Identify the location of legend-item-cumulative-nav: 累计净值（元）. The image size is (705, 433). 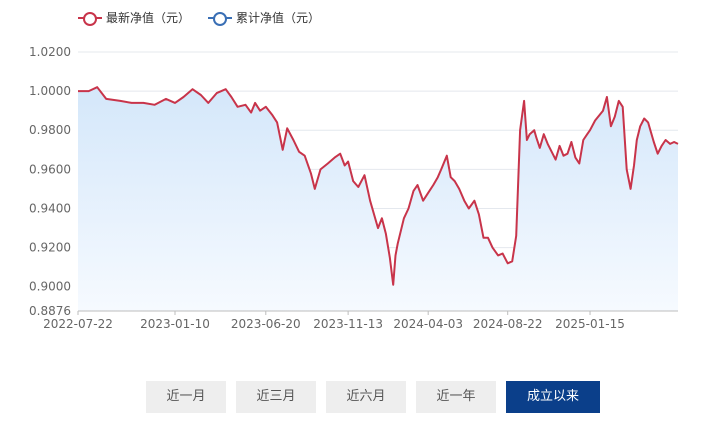
(264, 17).